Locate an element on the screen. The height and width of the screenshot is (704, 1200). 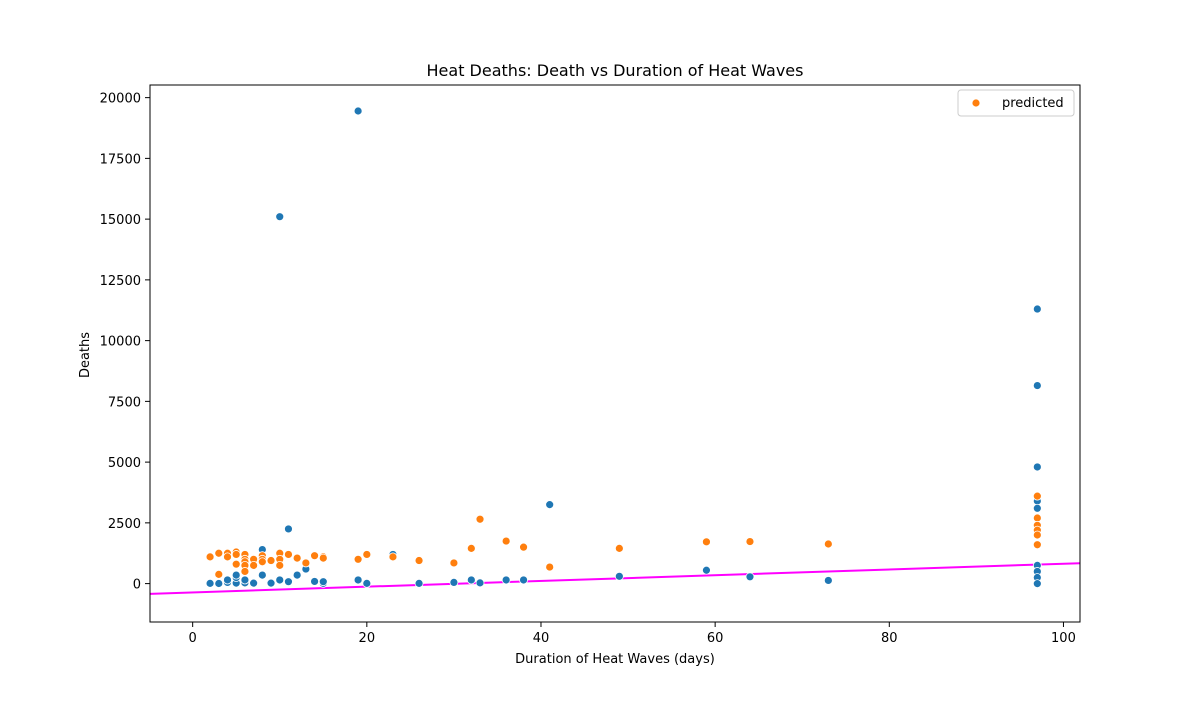
y-tick-label: 0 is located at coordinates (137, 585).